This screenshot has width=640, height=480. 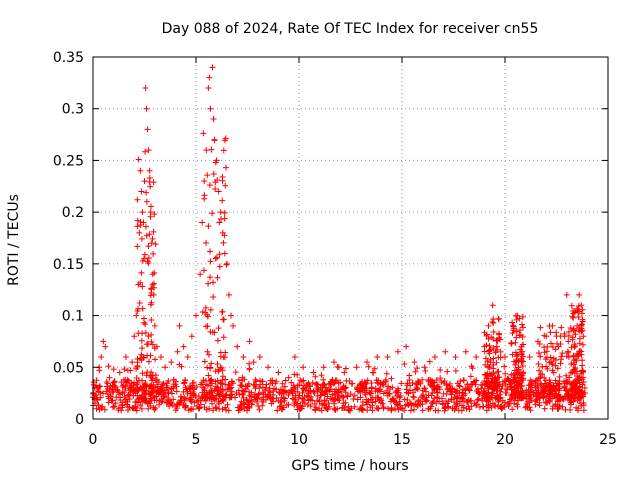 I want to click on x-tick-label: 0, so click(x=93, y=440).